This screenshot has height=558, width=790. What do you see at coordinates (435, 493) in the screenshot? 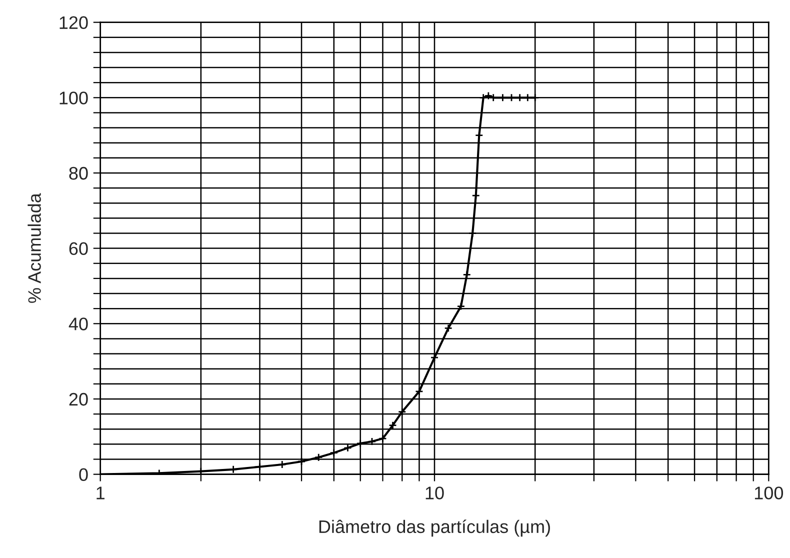
I see `x-tick-label: 10` at bounding box center [435, 493].